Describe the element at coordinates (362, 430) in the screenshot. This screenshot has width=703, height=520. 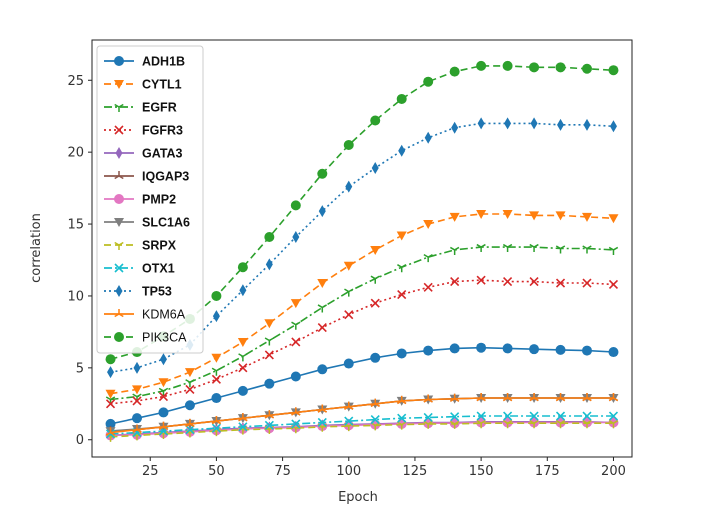
I see `series-line-srpx` at that location.